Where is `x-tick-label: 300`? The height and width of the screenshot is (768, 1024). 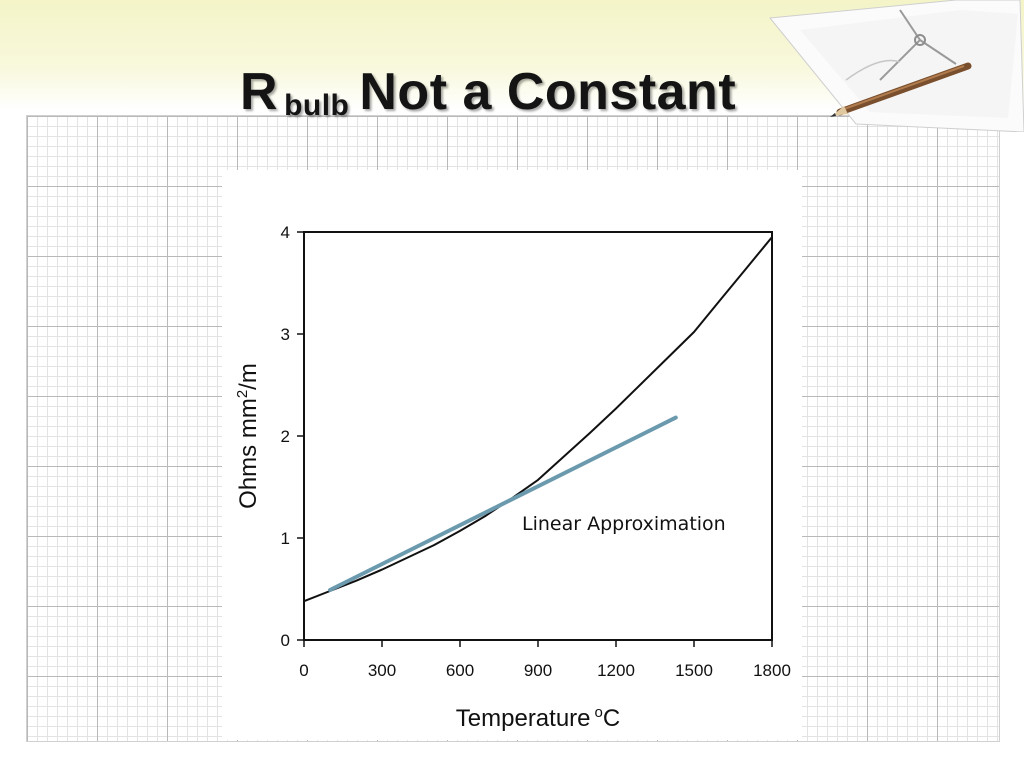
x-tick-label: 300 is located at coordinates (382, 670).